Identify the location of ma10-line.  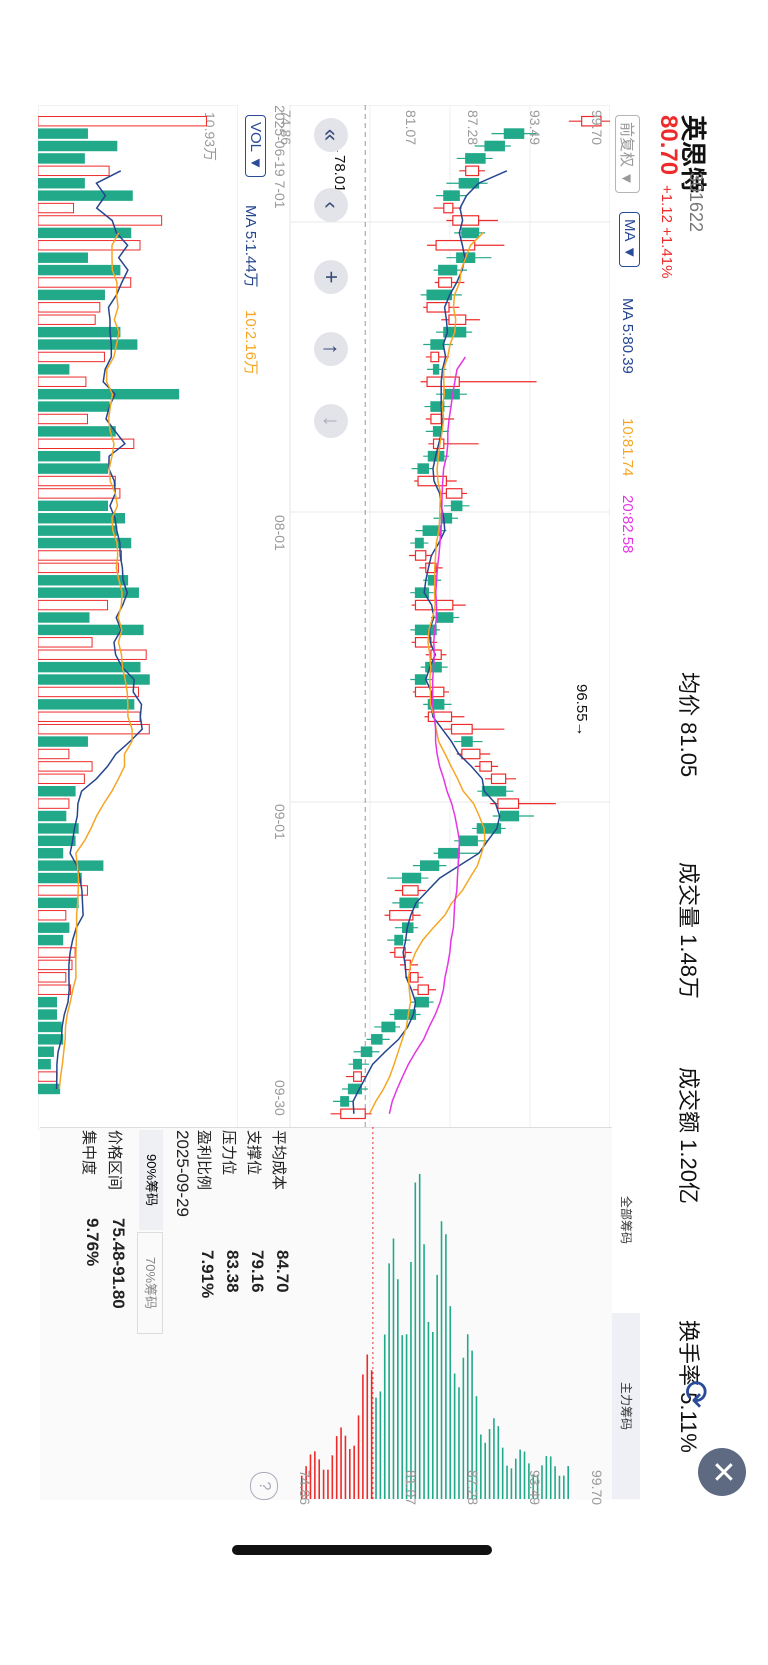
(427, 673).